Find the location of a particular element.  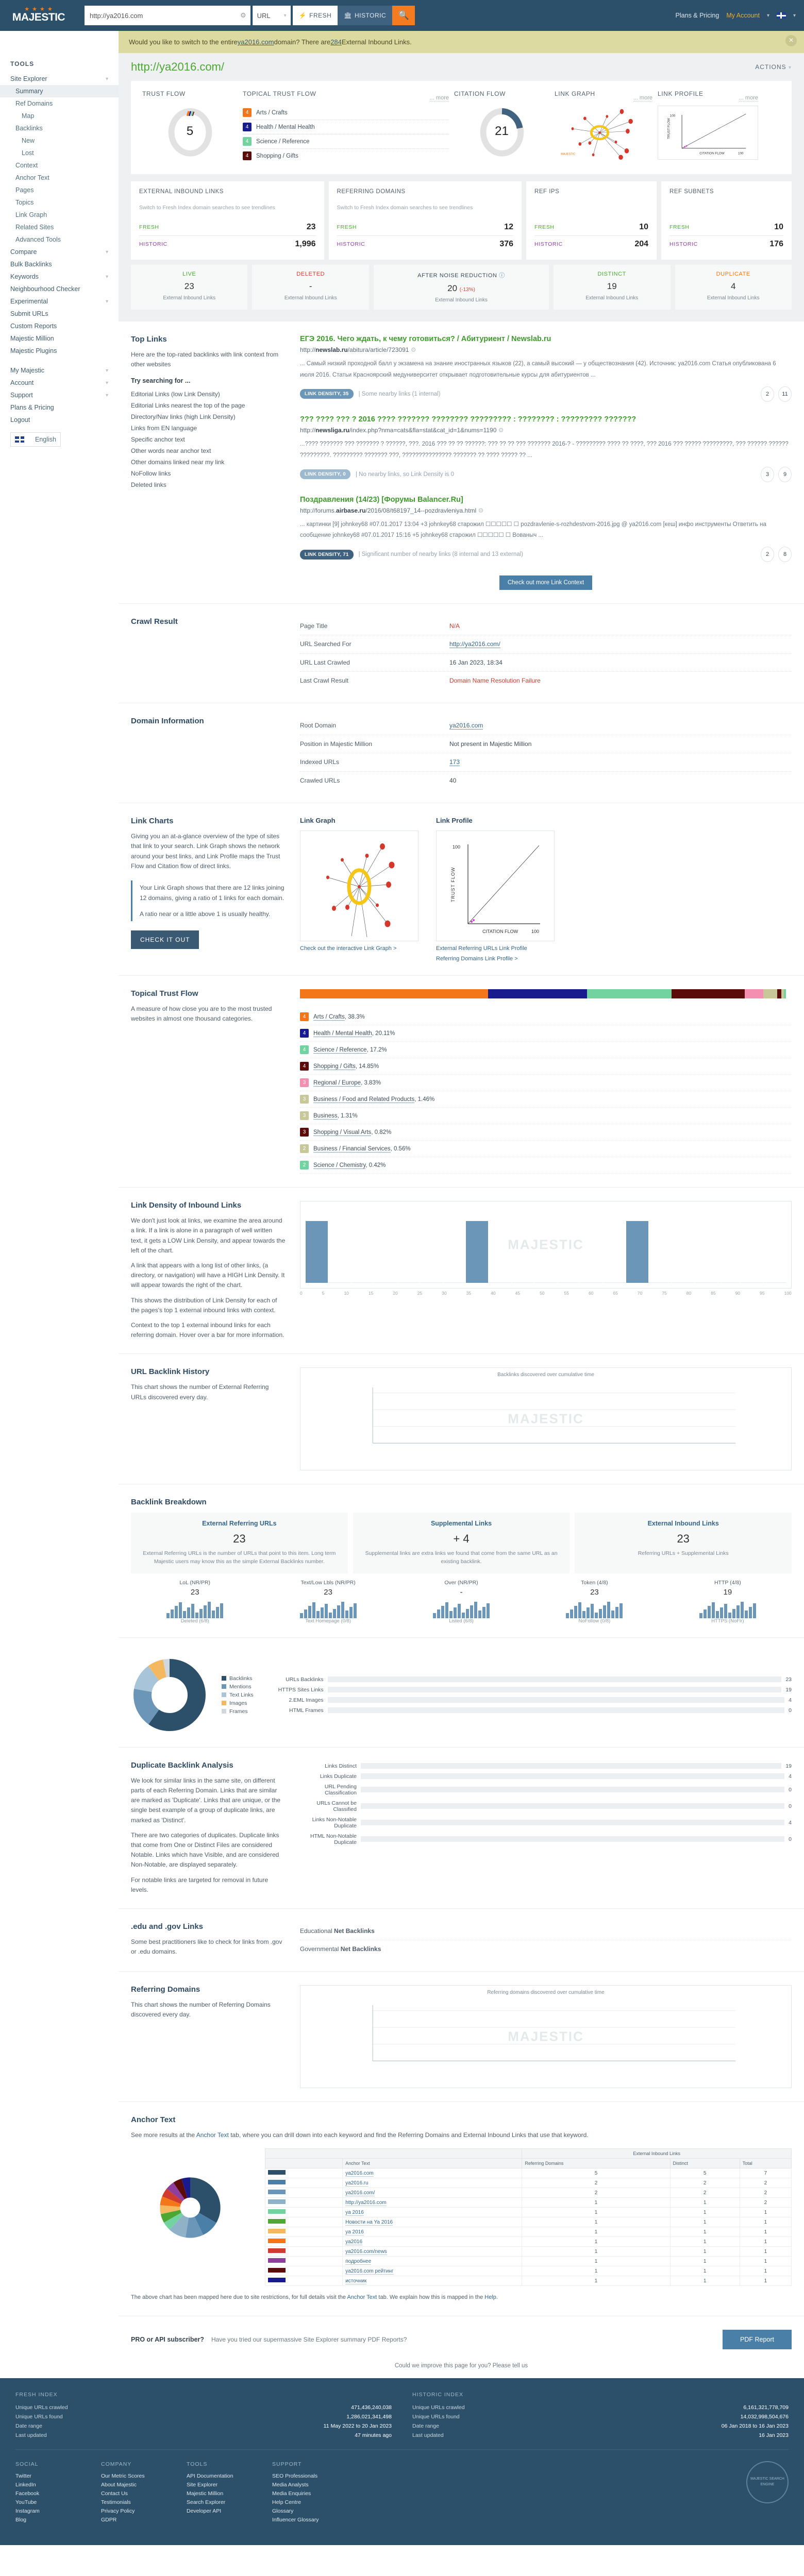

info-row-value: http://ya2016.com/ is located at coordinates (474, 644).